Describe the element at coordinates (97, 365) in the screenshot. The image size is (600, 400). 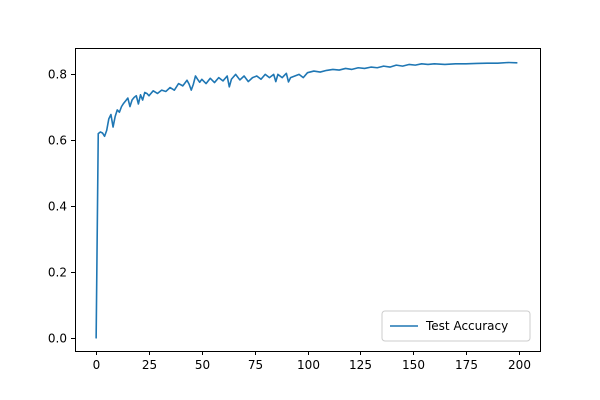
I see `x-tick-label: 0` at that location.